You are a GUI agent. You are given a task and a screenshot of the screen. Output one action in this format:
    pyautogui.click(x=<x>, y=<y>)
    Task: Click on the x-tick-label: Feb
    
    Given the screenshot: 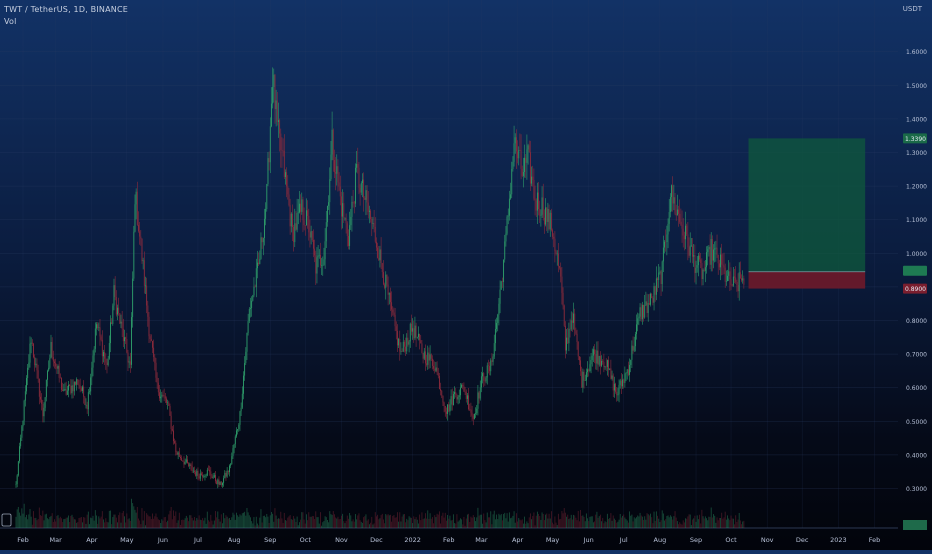 What is the action you would take?
    pyautogui.click(x=23, y=540)
    